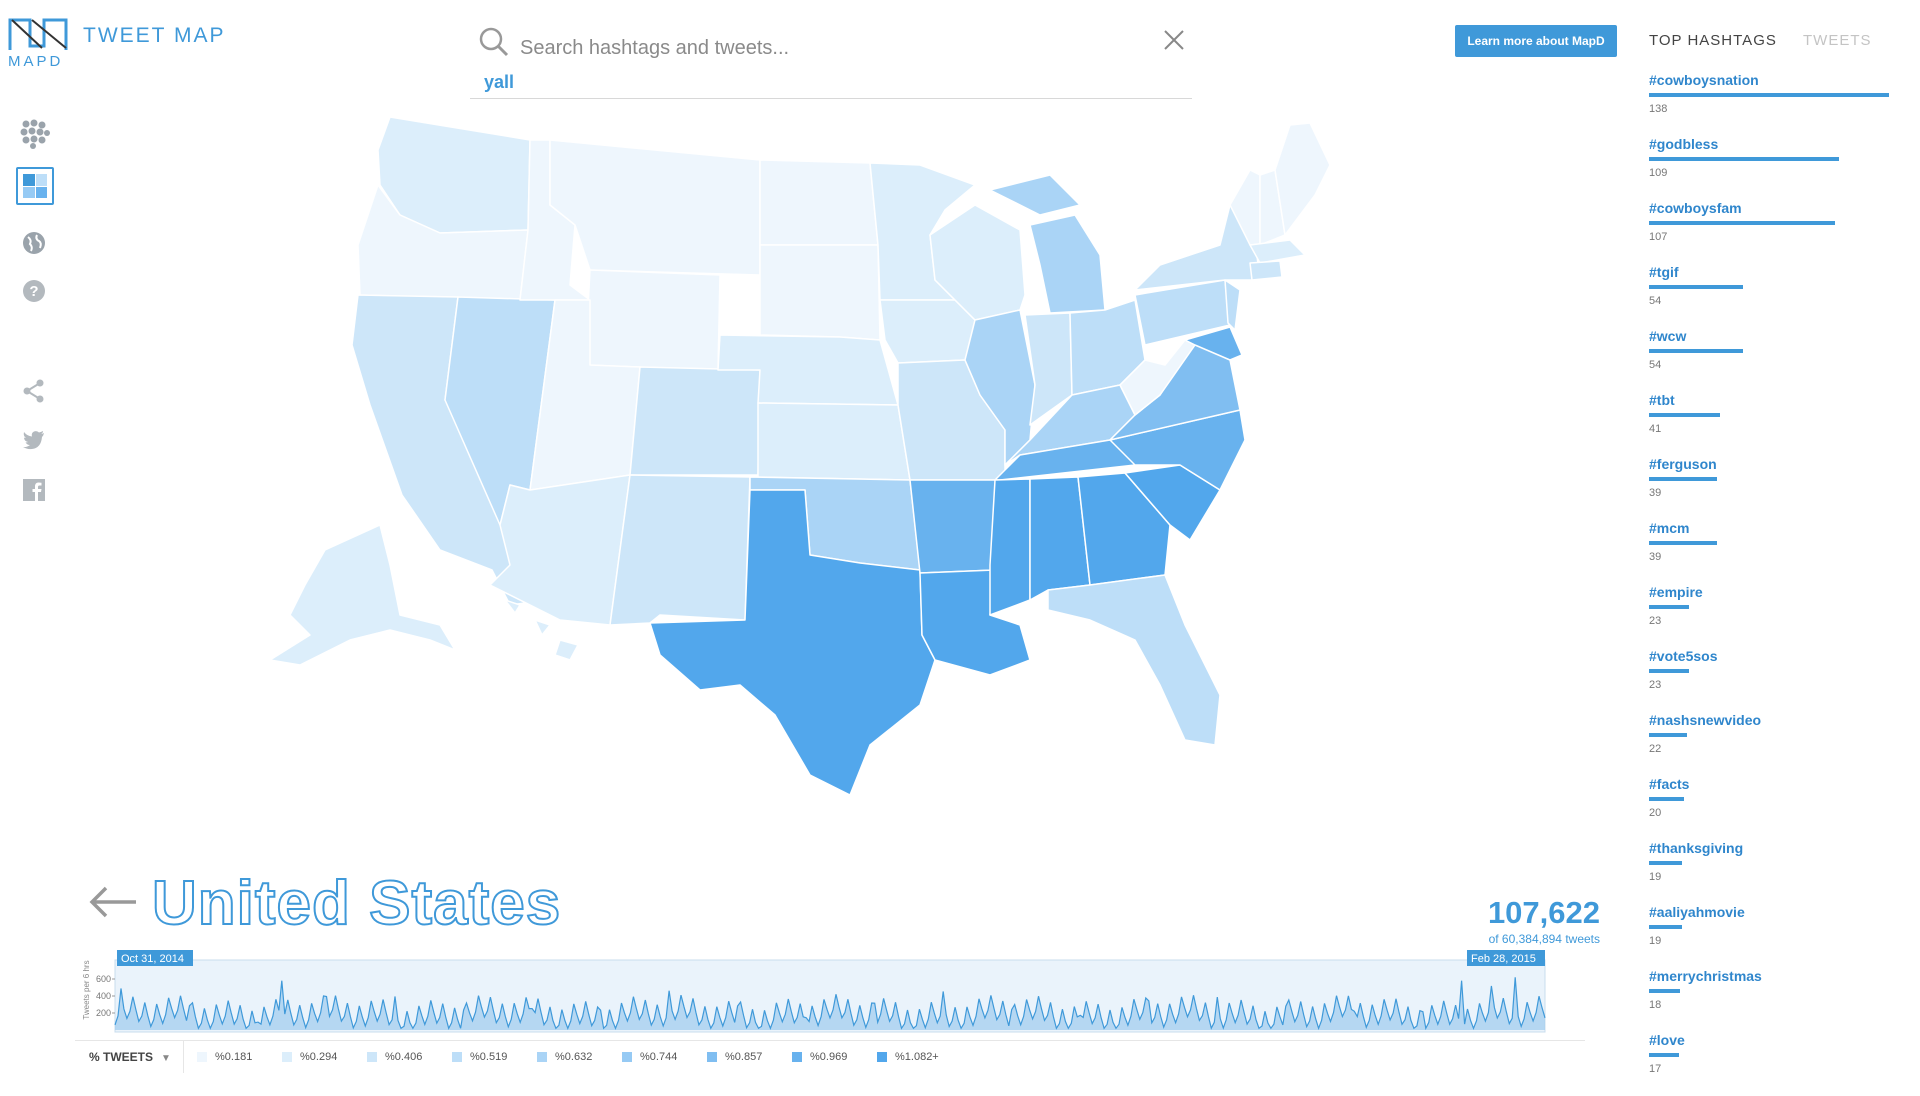 The height and width of the screenshot is (1096, 1920). Describe the element at coordinates (1769, 168) in the screenshot. I see `hashtag-item: #godbless 109` at that location.